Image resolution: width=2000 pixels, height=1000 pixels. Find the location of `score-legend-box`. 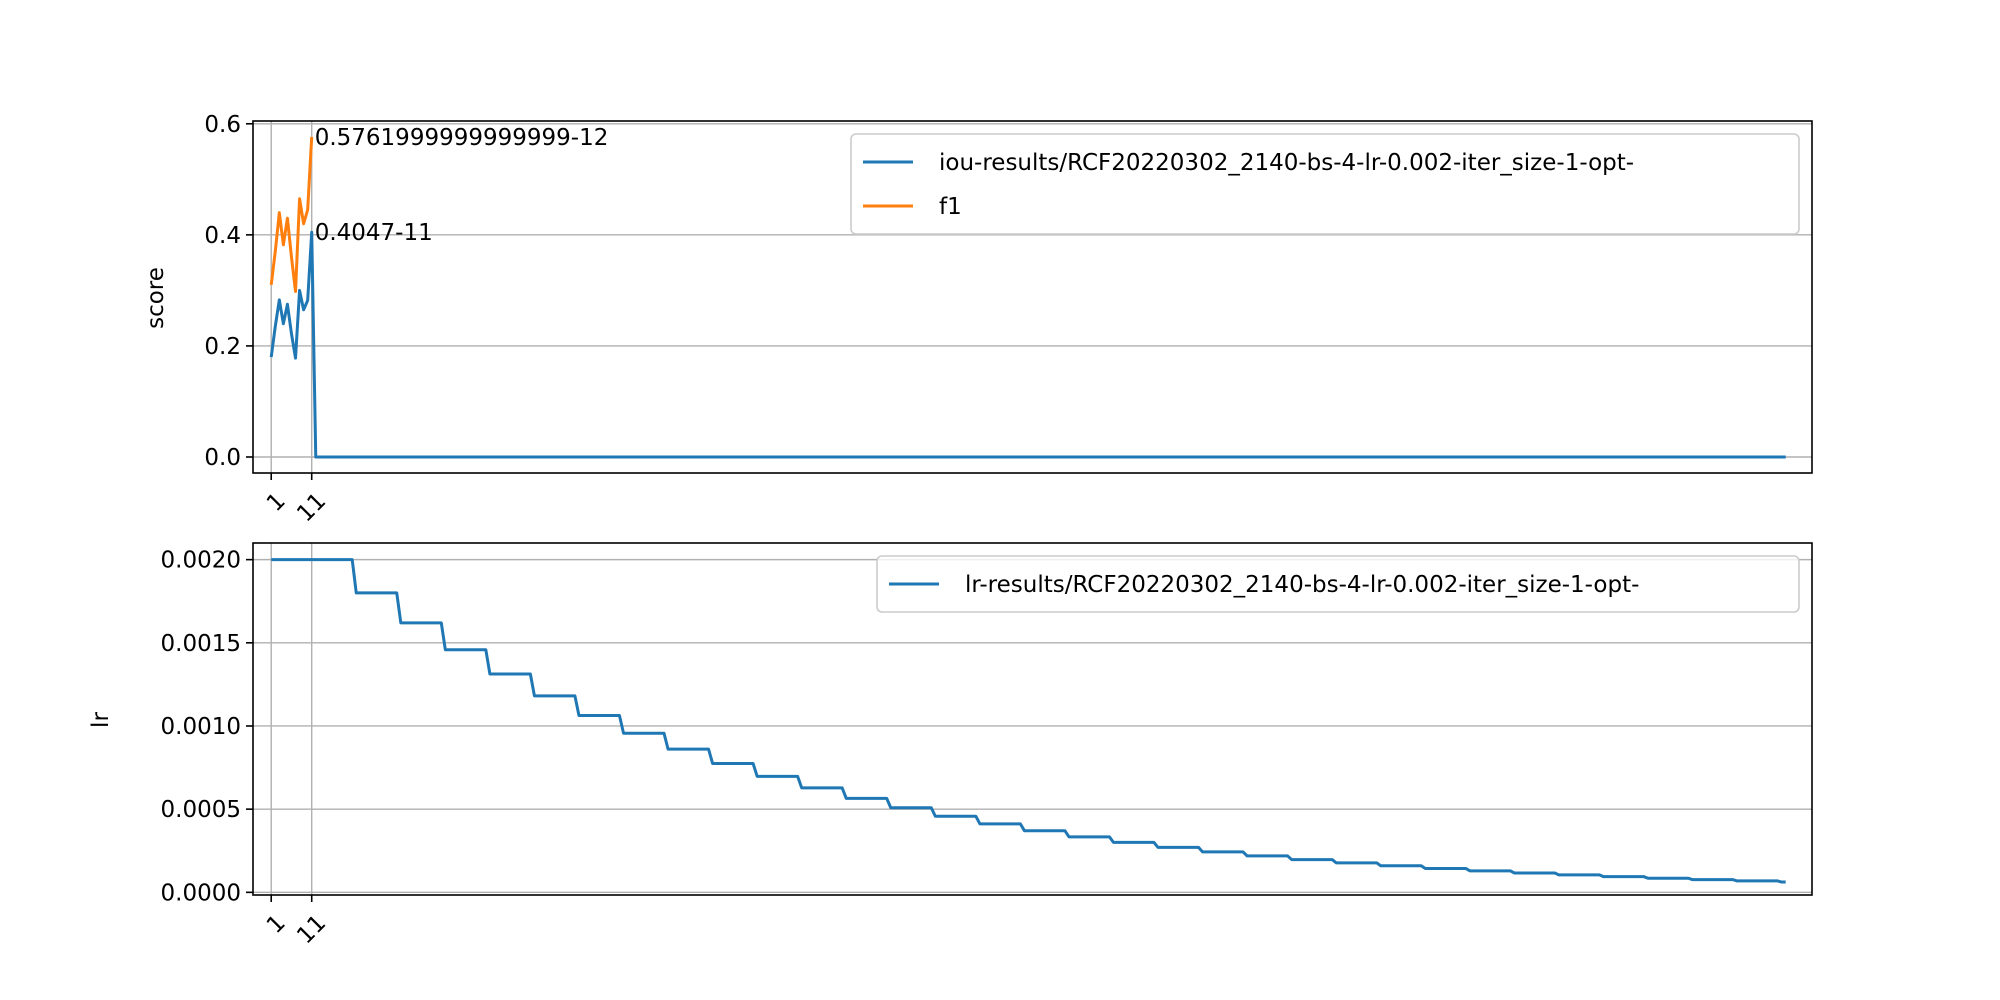

score-legend-box is located at coordinates (1325, 184).